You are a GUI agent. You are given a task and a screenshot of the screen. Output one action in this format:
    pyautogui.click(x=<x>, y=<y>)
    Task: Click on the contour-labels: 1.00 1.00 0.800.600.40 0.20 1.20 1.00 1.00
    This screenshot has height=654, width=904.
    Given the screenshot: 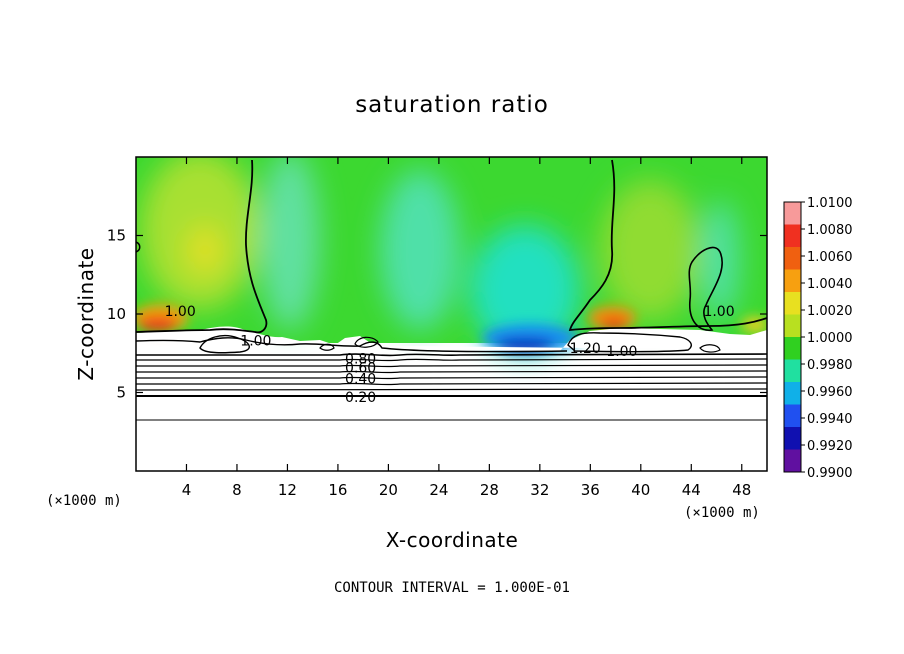 What is the action you would take?
    pyautogui.click(x=450, y=355)
    